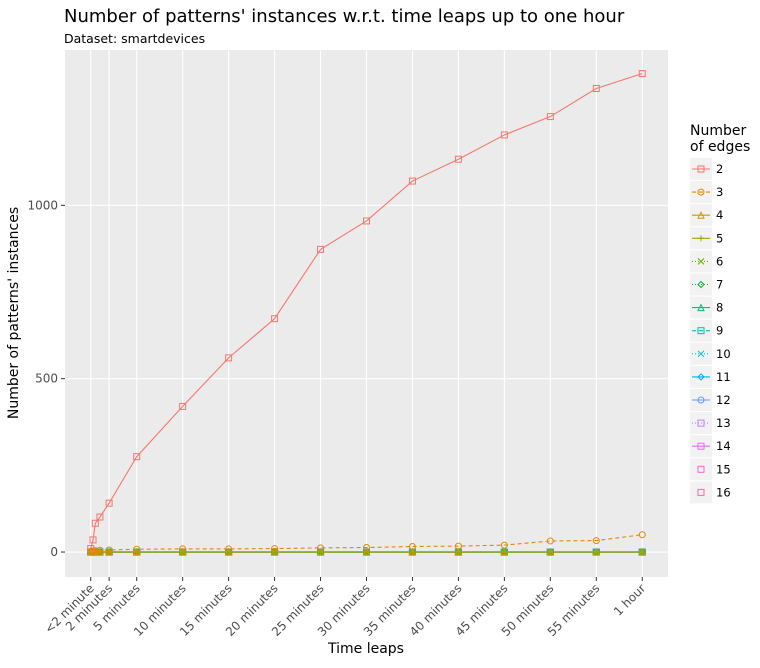  What do you see at coordinates (46, 379) in the screenshot?
I see `y-tick-label: 500` at bounding box center [46, 379].